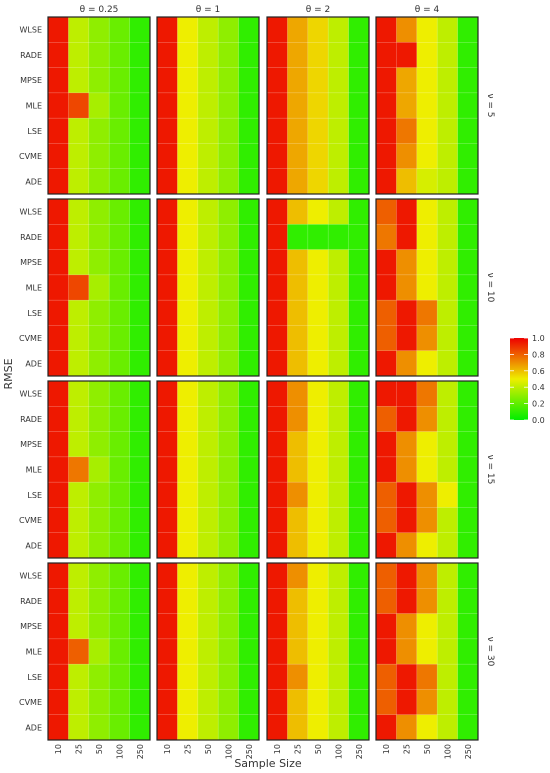  Describe the element at coordinates (31, 30) in the screenshot. I see `y-tick-label: WLSE` at that location.